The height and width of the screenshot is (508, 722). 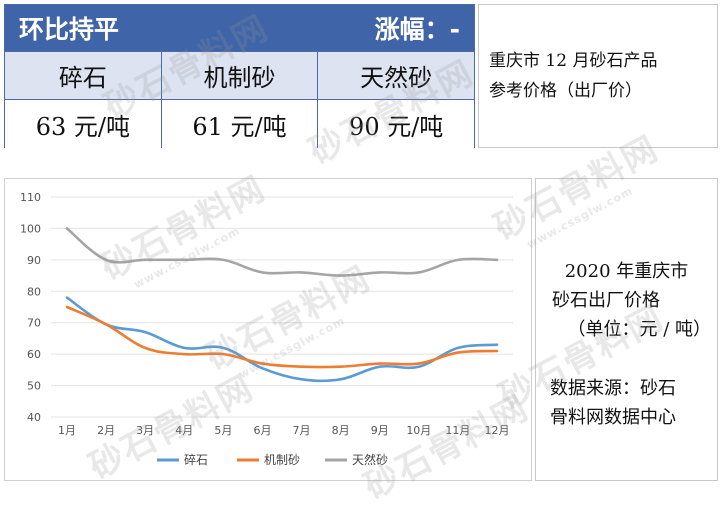 I want to click on data-source-line2: 骨料网数据中心, so click(x=613, y=417).